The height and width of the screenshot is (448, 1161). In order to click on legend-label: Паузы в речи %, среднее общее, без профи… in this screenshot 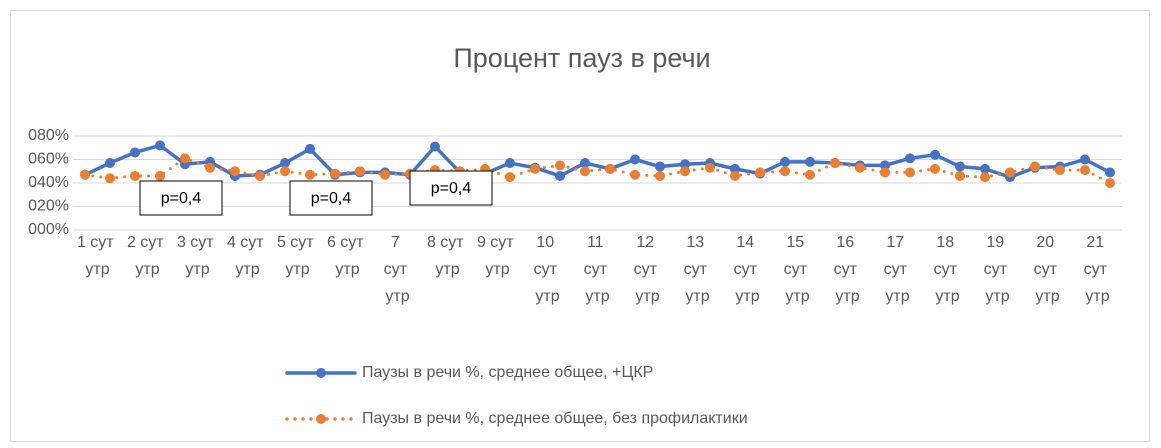, I will do `click(555, 418)`.